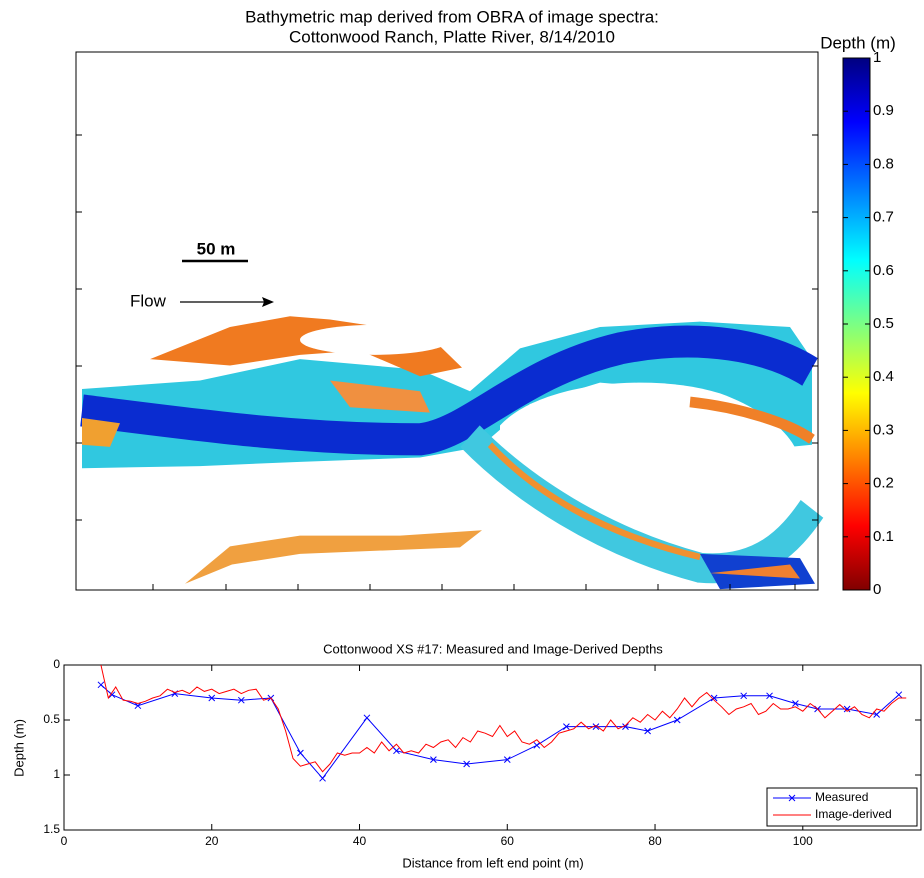 The height and width of the screenshot is (878, 924). Describe the element at coordinates (492, 862) in the screenshot. I see `x-axis-label: Distance from left end point (m)` at that location.